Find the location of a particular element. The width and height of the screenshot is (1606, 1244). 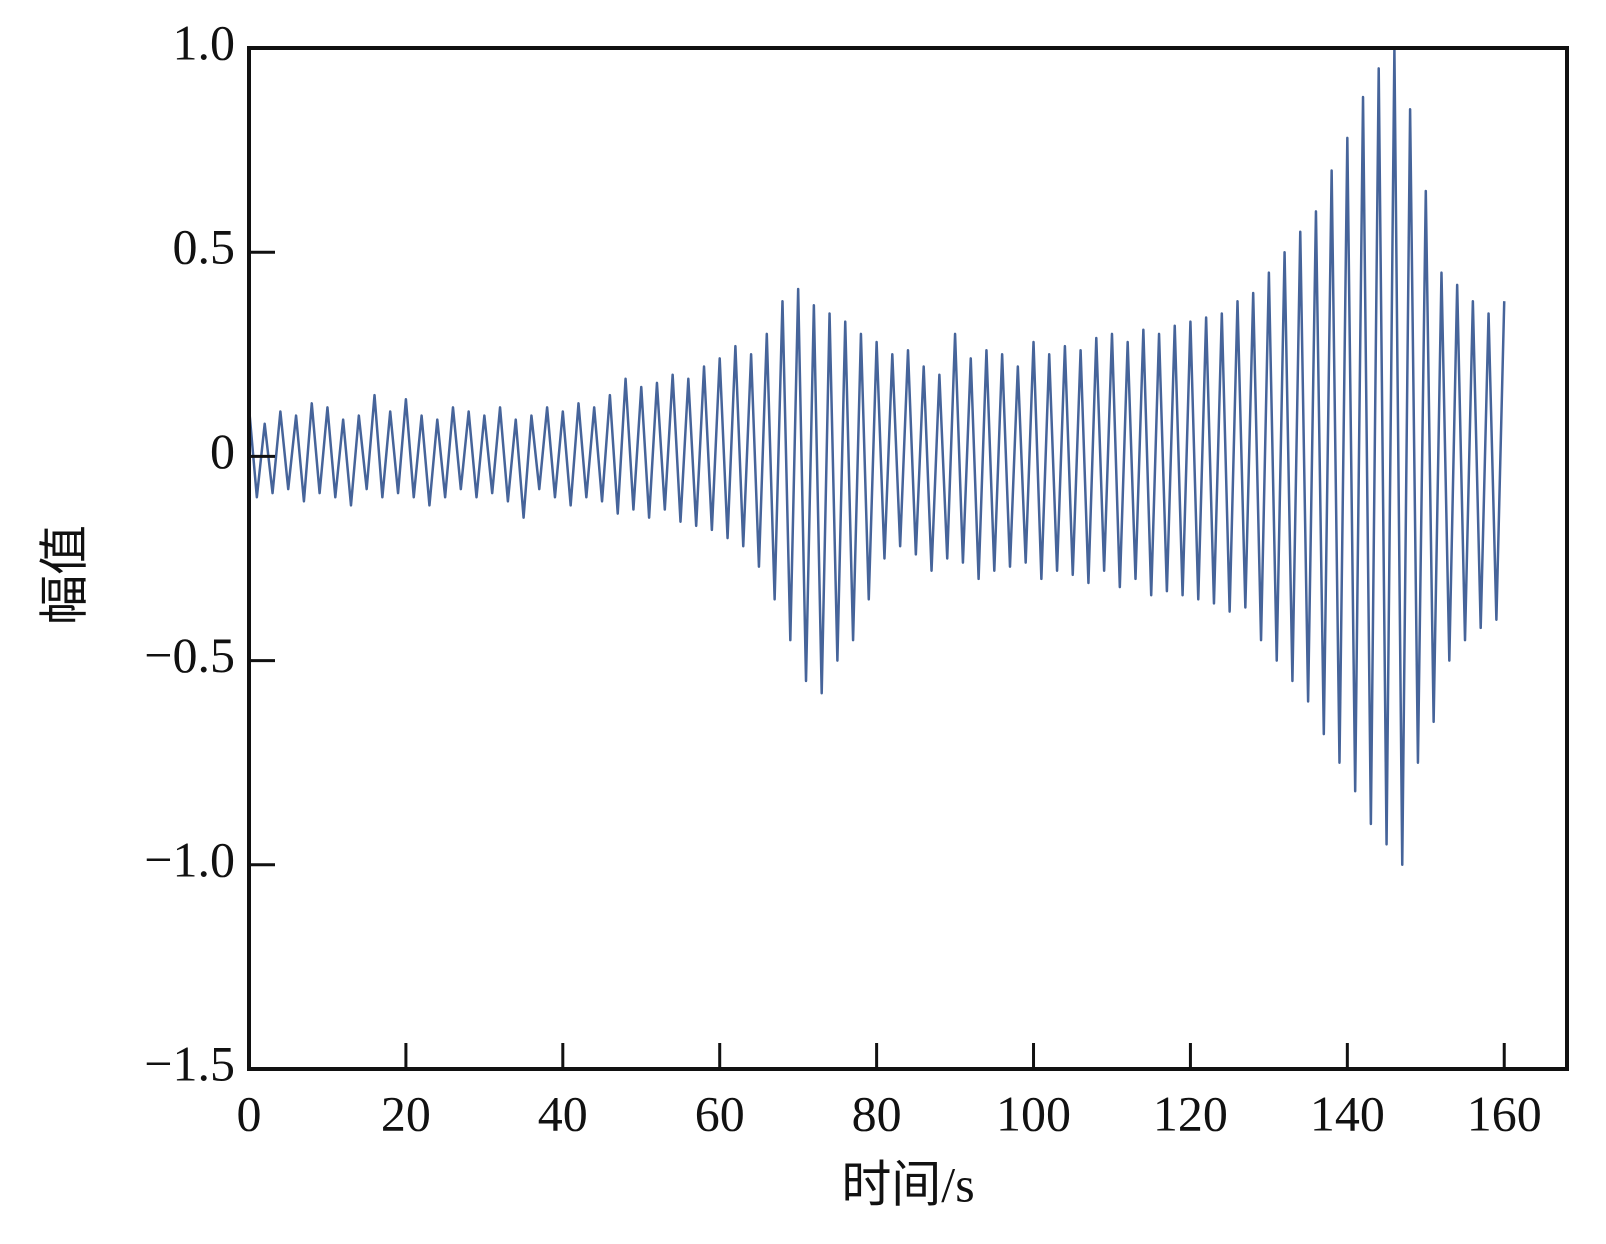

x-tick-label: 140 is located at coordinates (1347, 1113).